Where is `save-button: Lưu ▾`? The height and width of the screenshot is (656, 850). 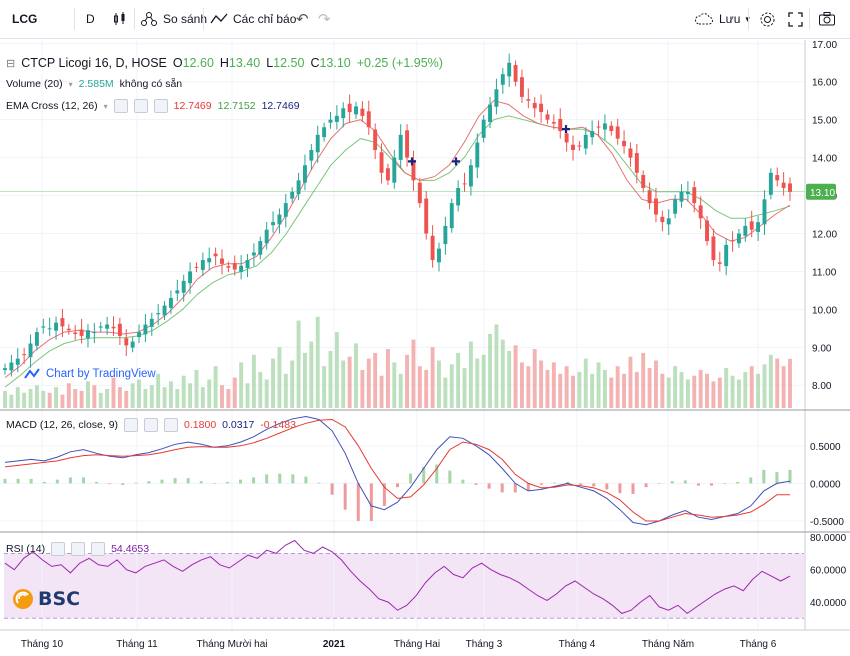 save-button: Lưu ▾ is located at coordinates (722, 19).